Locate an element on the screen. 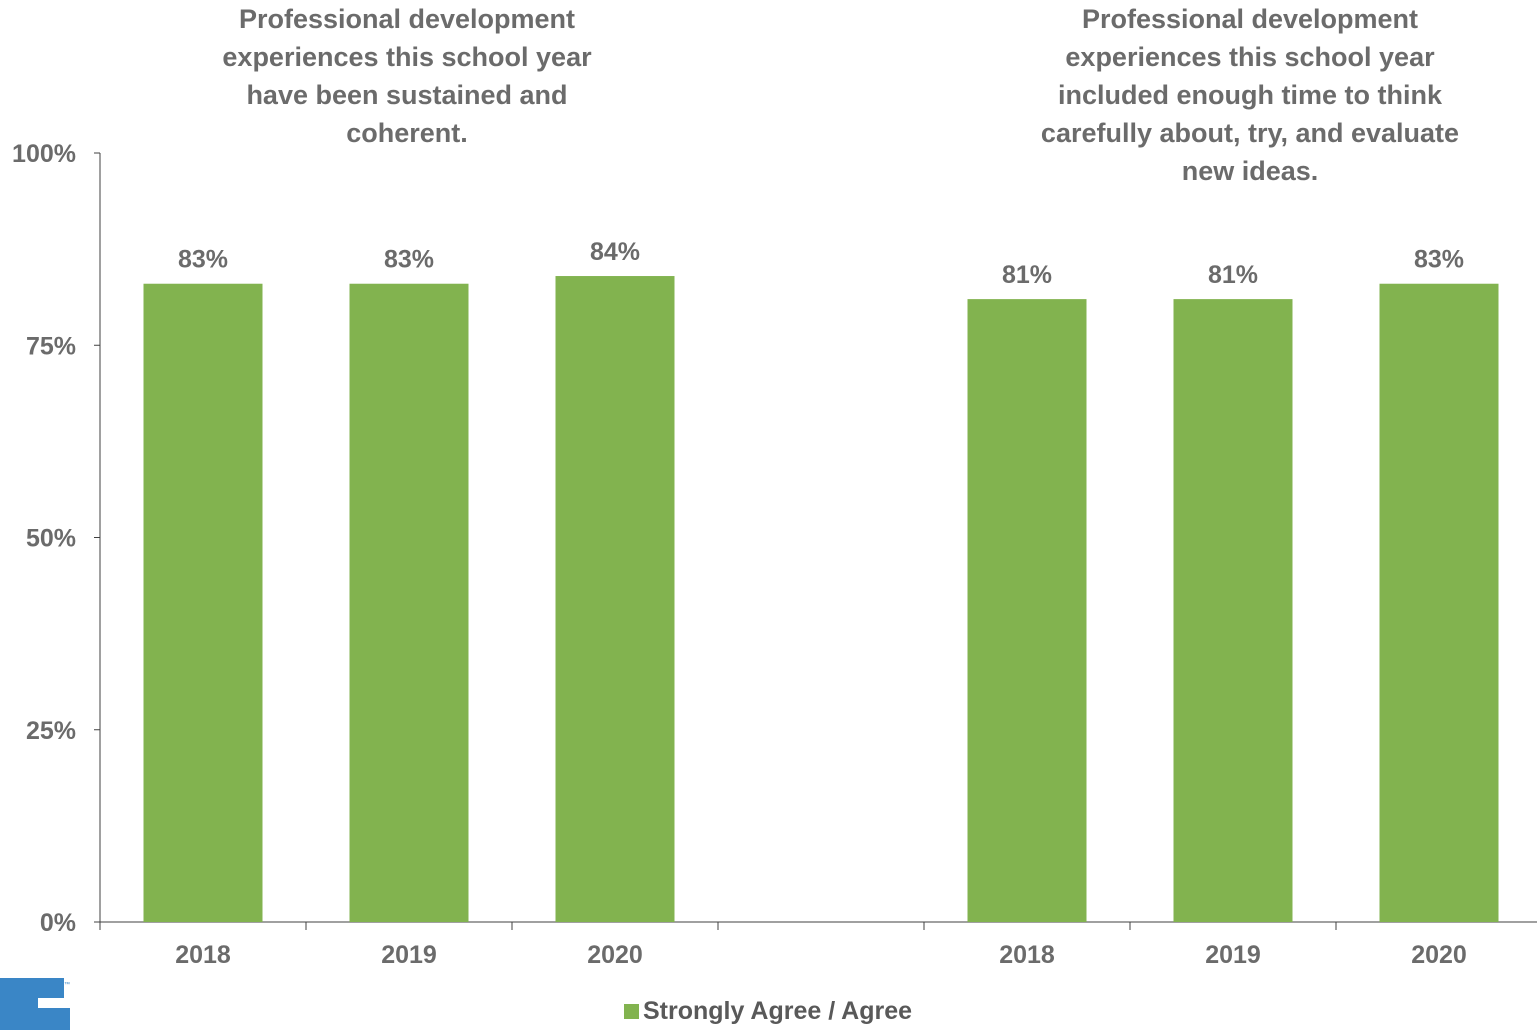 The width and height of the screenshot is (1537, 1030). y-tick-label: 25% is located at coordinates (51, 731).